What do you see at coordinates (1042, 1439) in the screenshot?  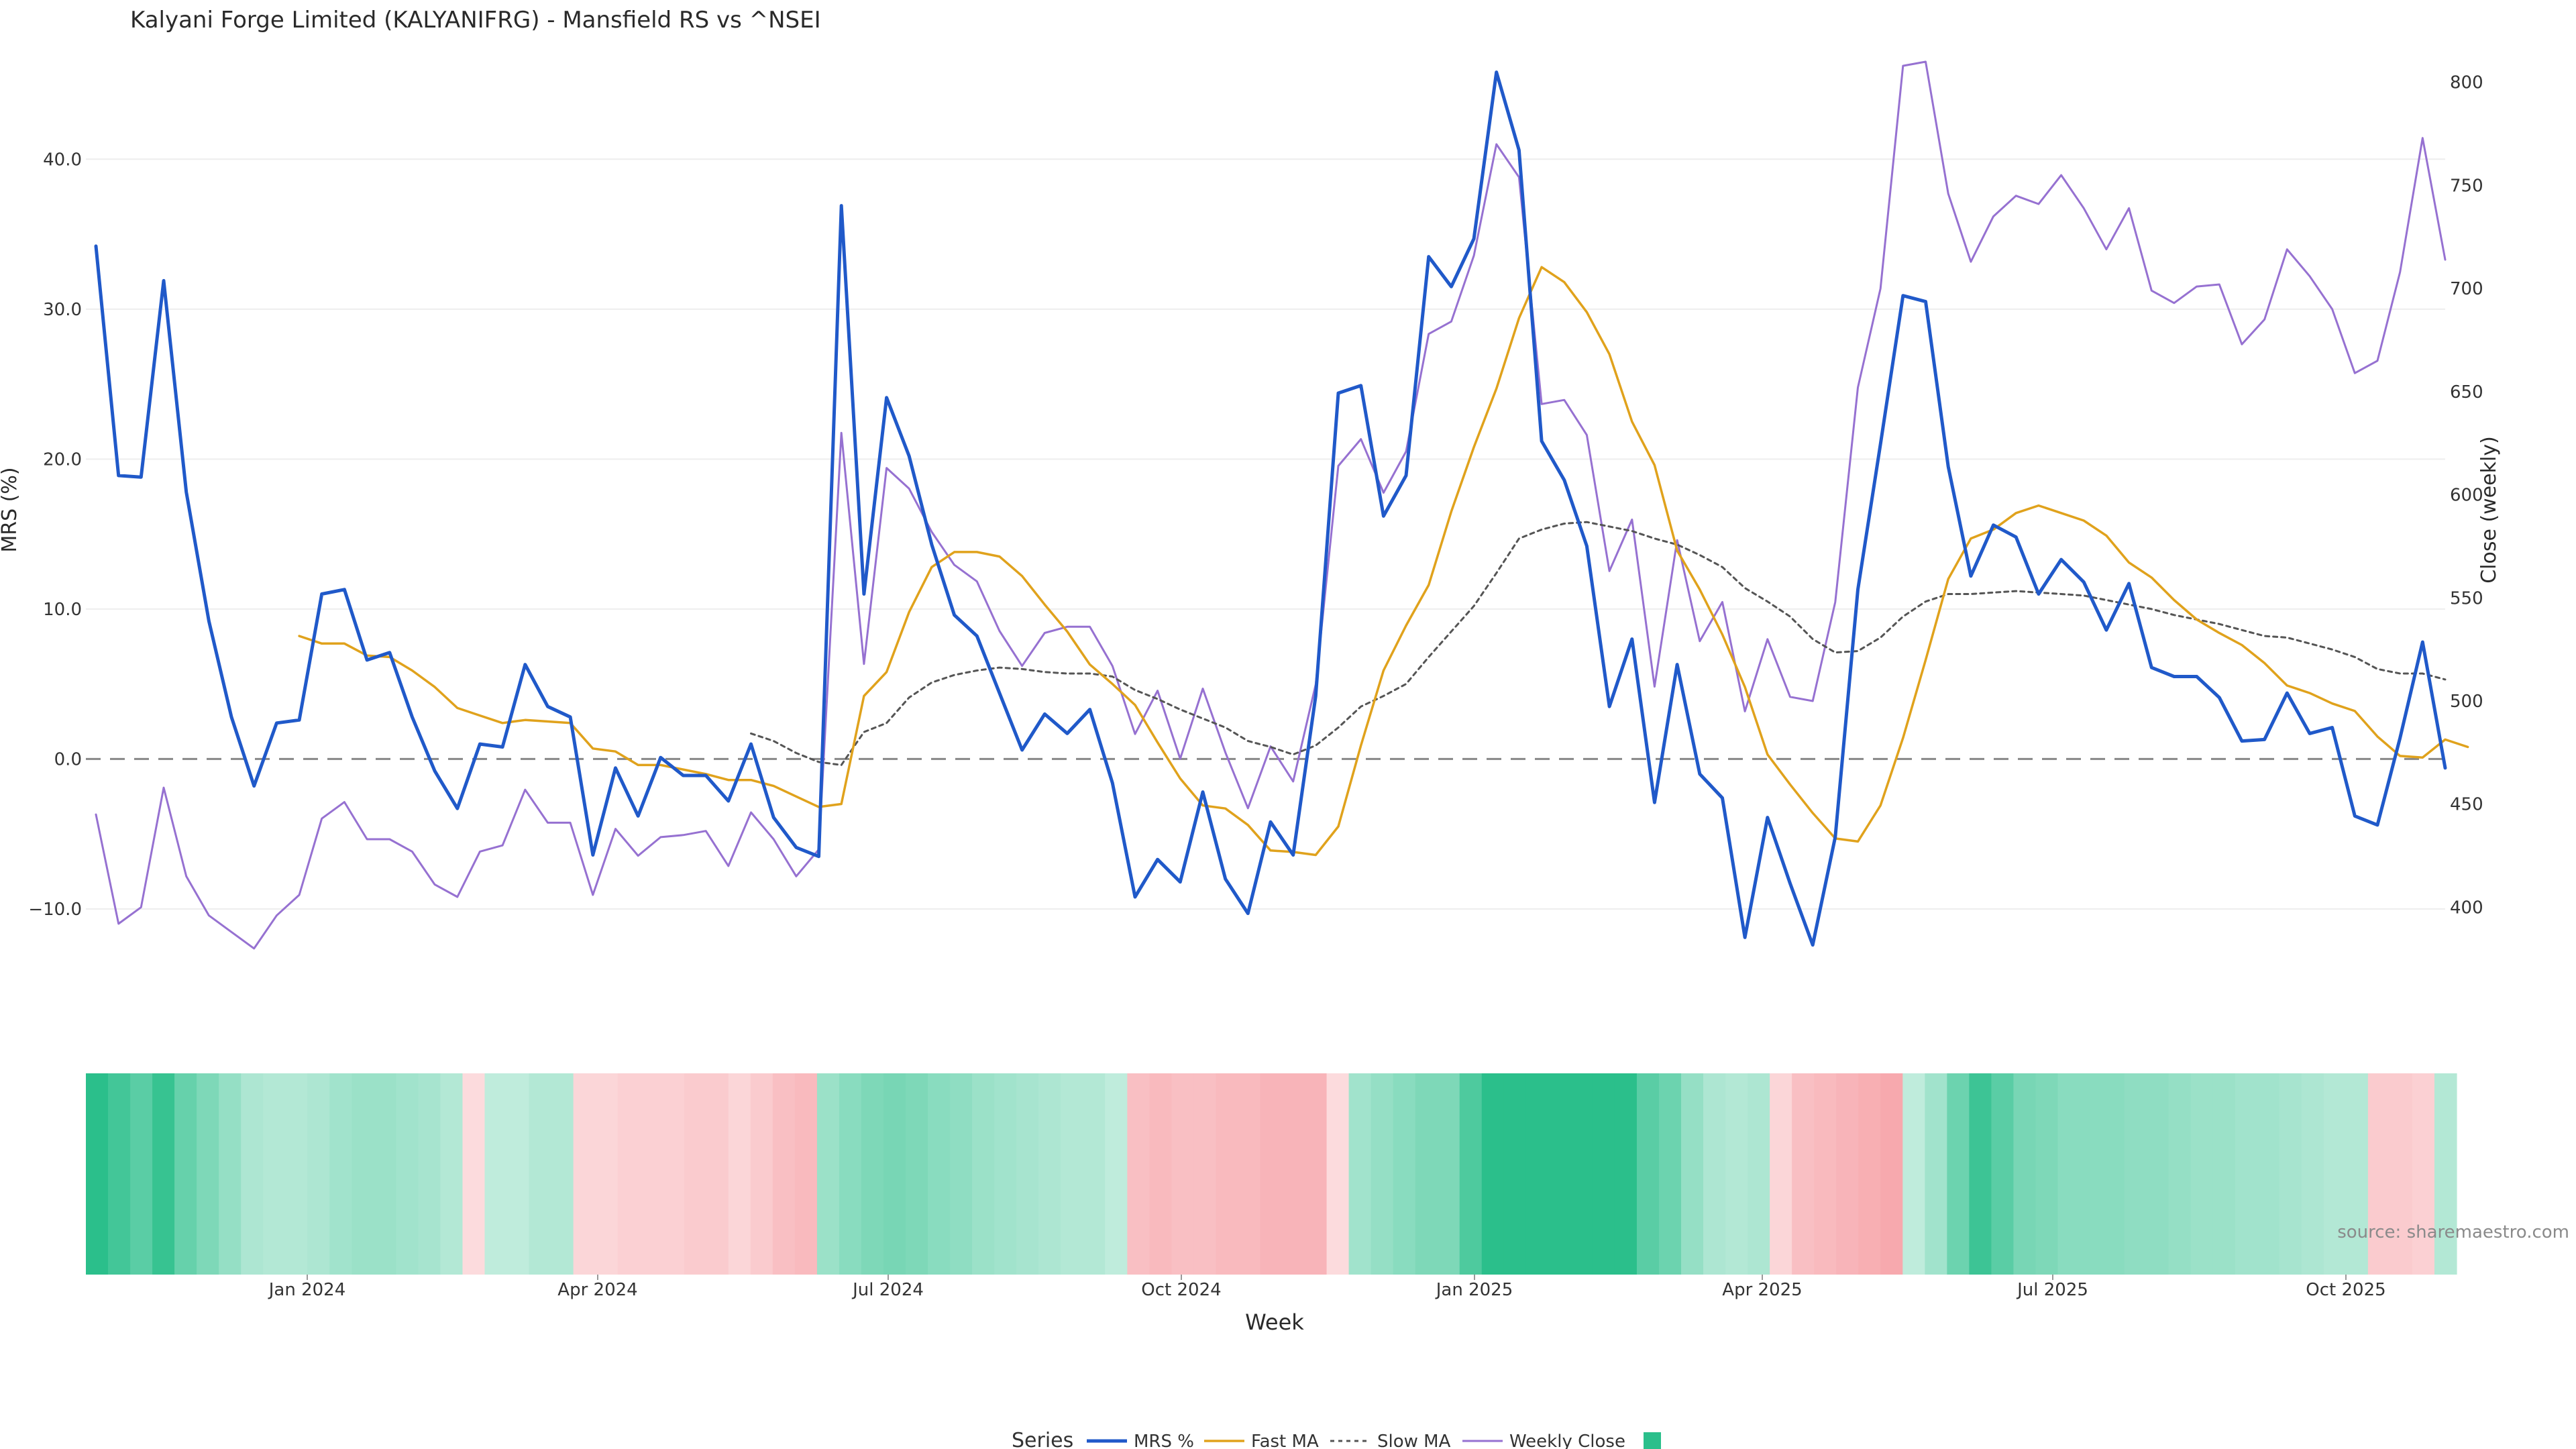 I see `legend-title: Series` at bounding box center [1042, 1439].